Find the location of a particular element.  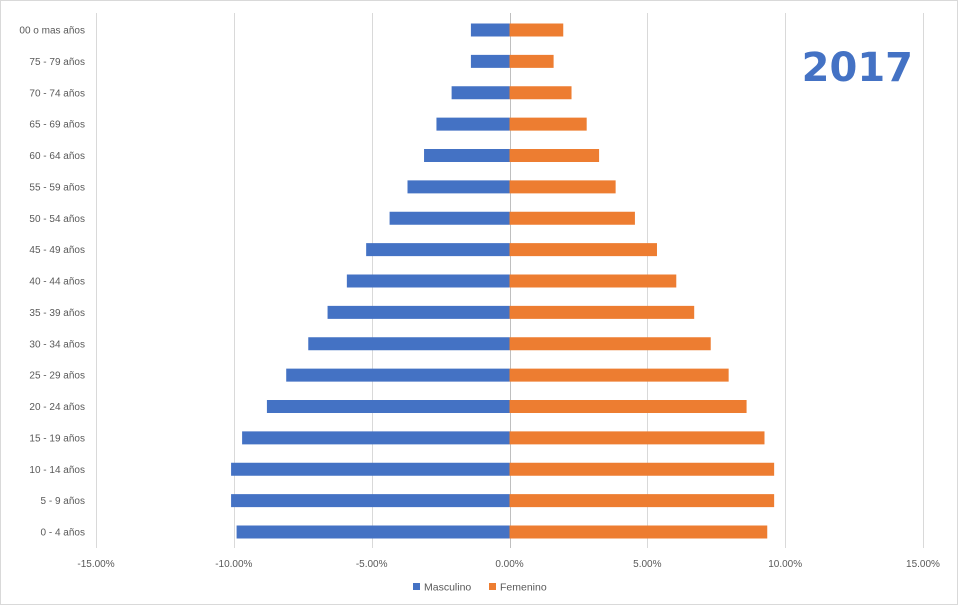

y-tick-label: 25 - 29 años is located at coordinates (57, 376).